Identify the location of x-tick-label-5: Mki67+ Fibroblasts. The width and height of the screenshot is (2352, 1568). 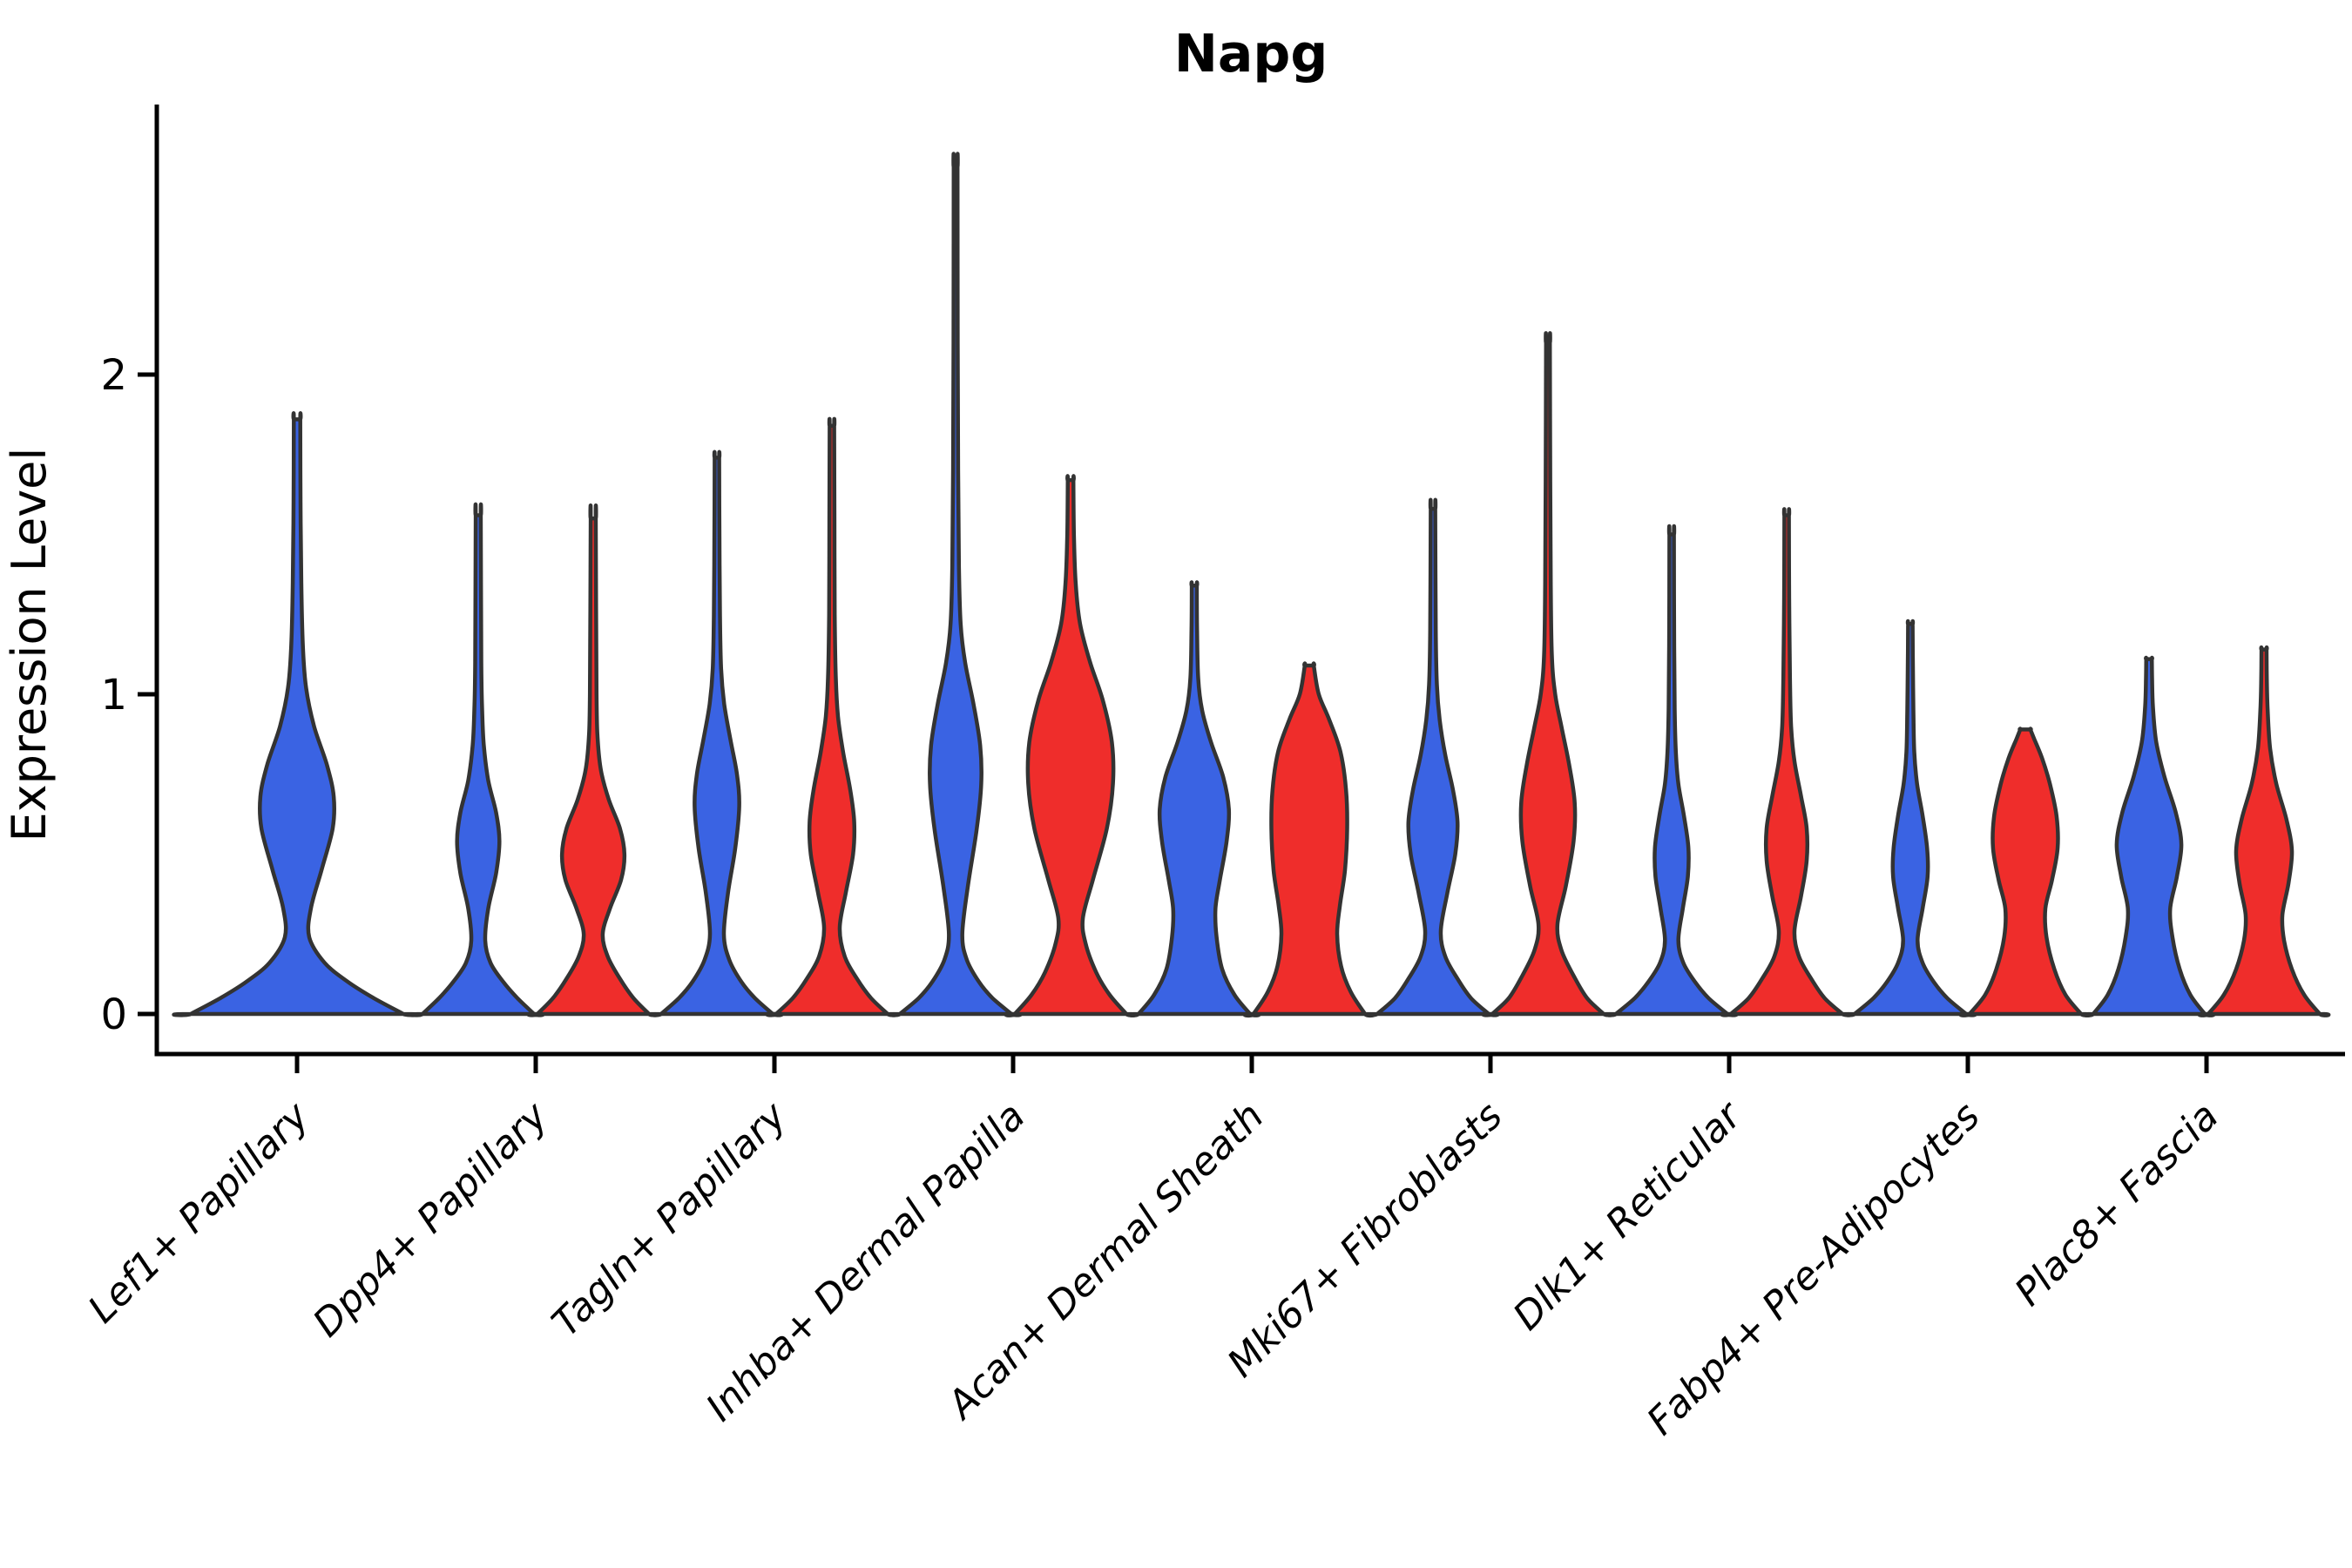
(1365, 1240).